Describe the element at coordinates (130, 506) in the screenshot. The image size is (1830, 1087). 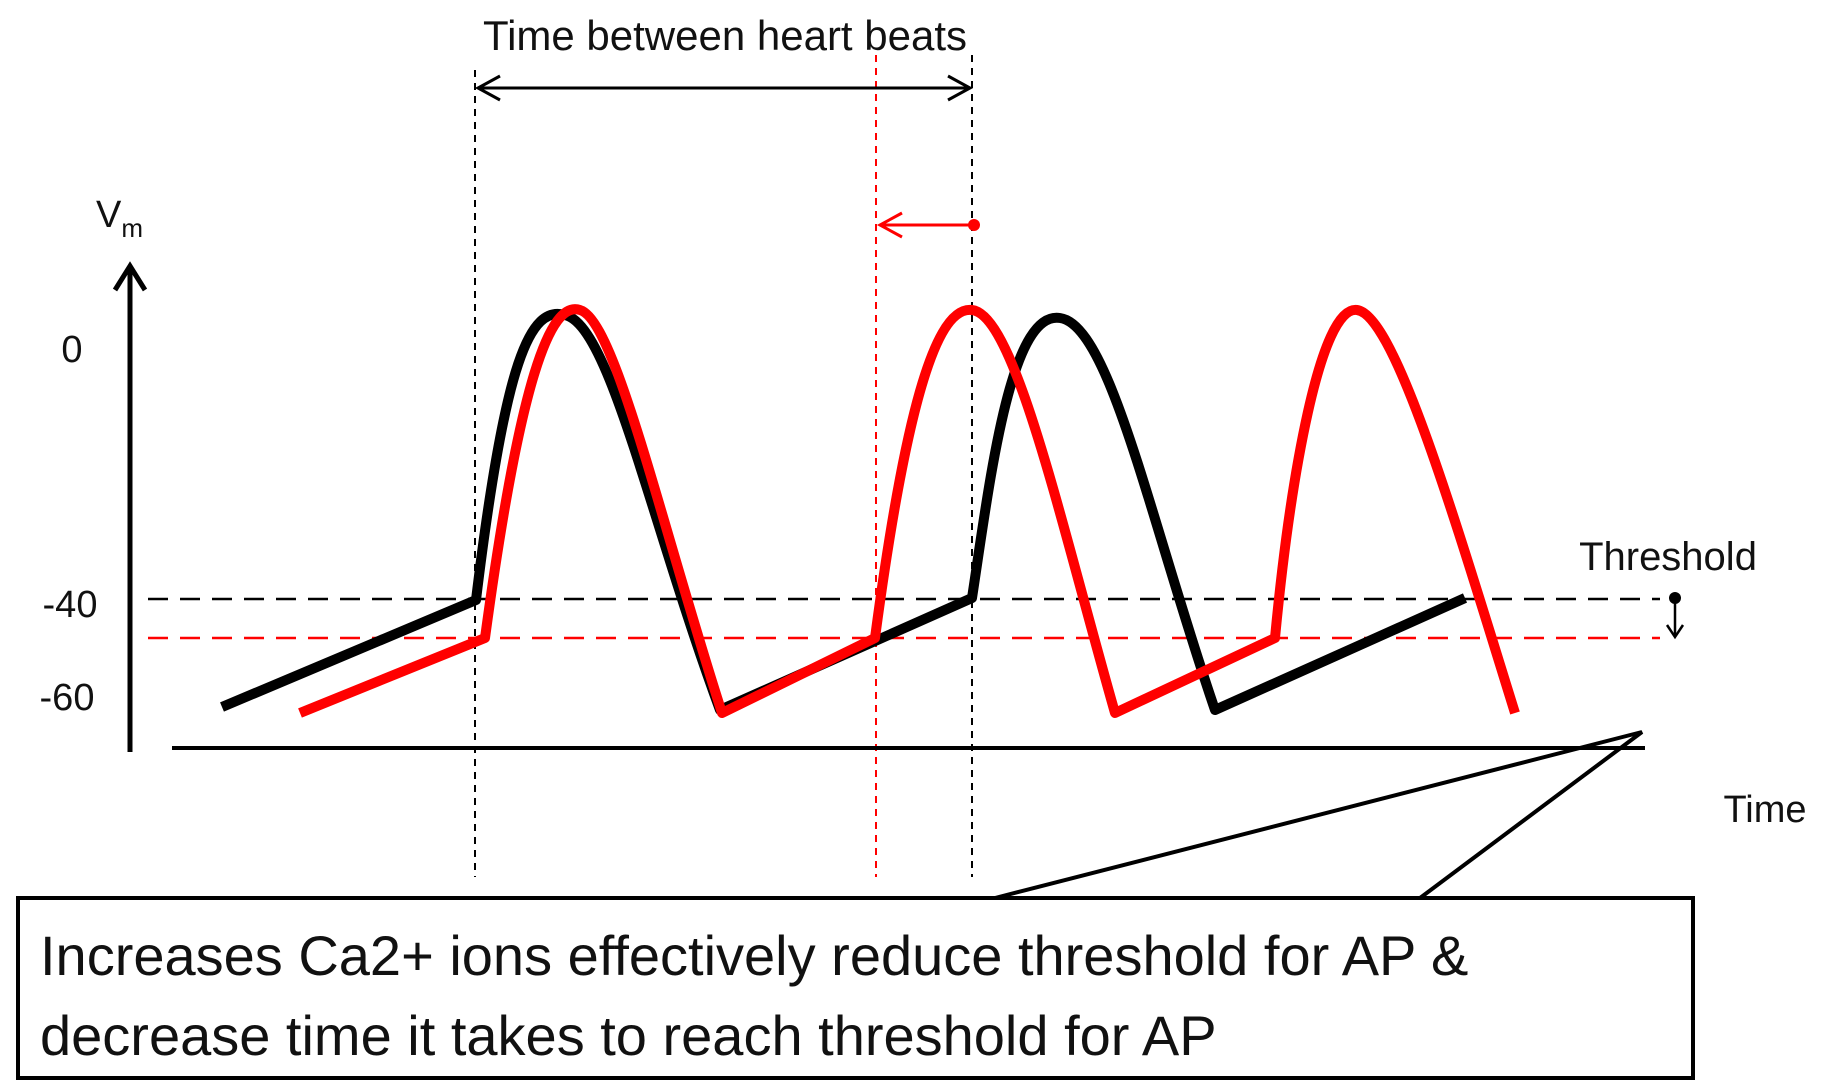
I see `y-axis` at that location.